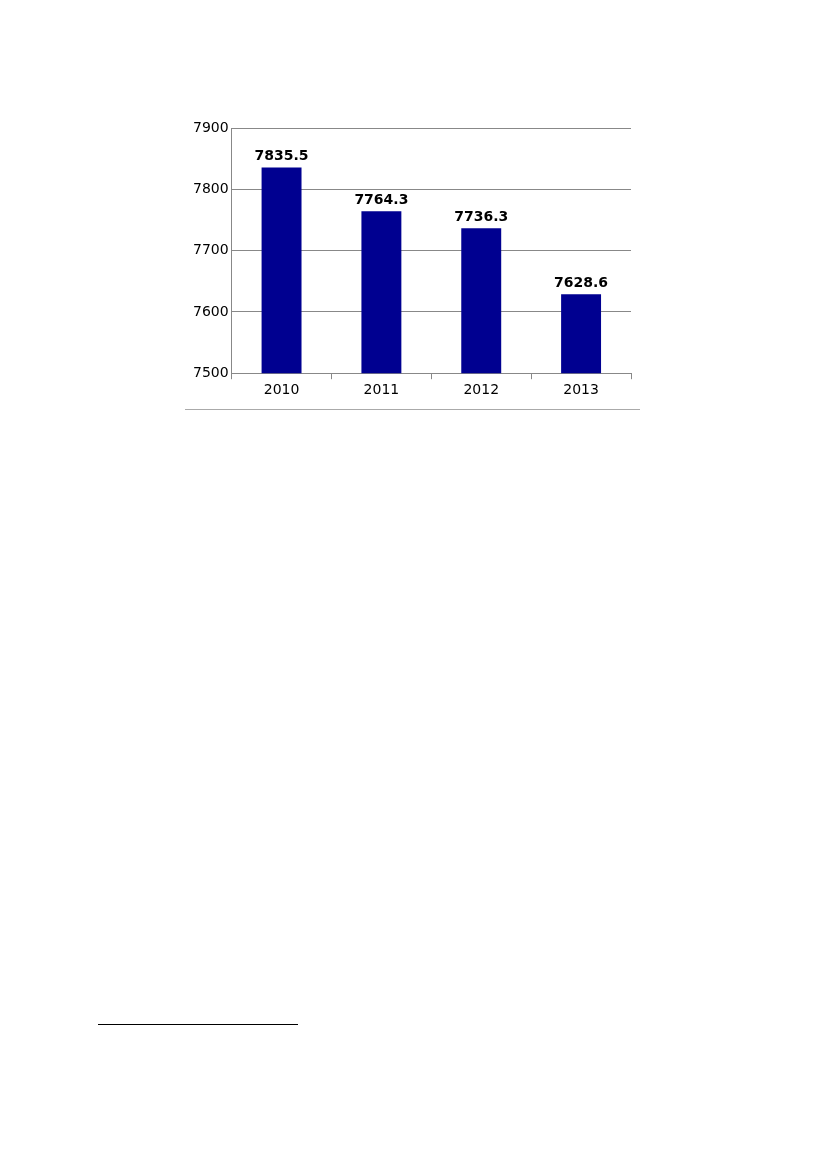  I want to click on y-tick-label: 7900, so click(210, 126).